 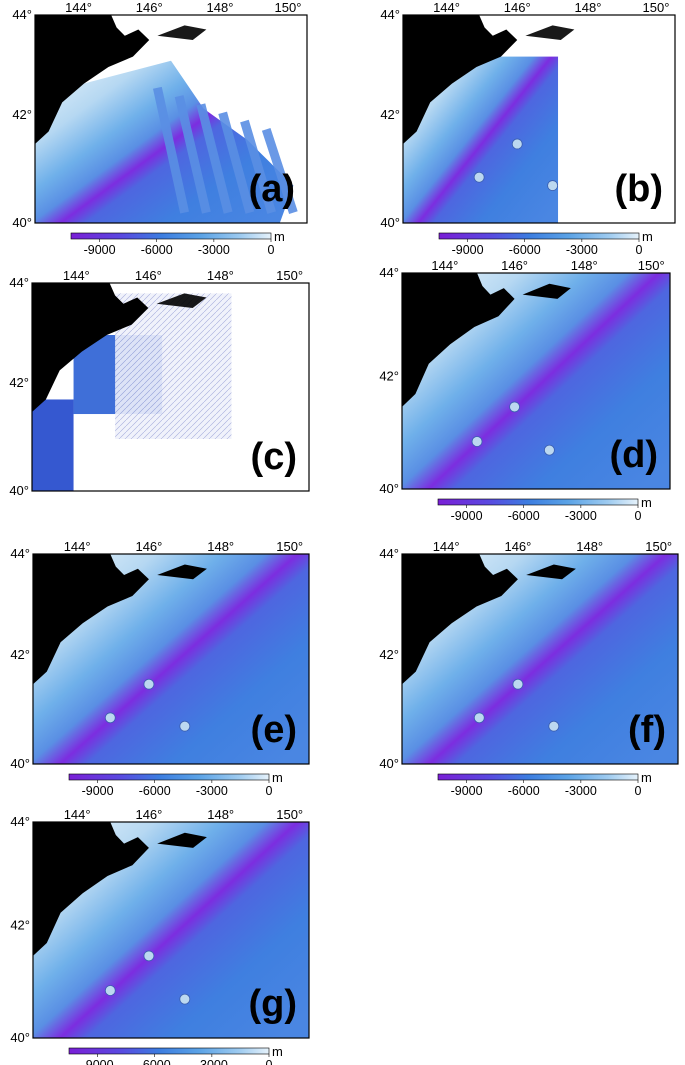 What do you see at coordinates (633, 455) in the screenshot?
I see `panel-label: (d)` at bounding box center [633, 455].